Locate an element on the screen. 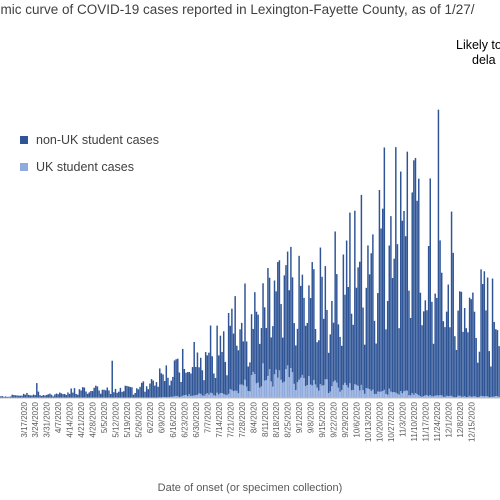 The width and height of the screenshot is (500, 500). x-tick-label: 8/11/2020 is located at coordinates (265, 419).